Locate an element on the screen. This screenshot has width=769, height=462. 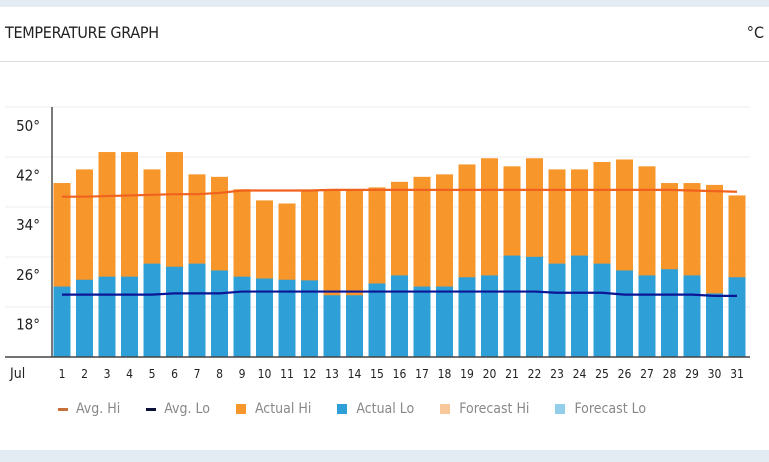
bottom-strip is located at coordinates (384, 456).